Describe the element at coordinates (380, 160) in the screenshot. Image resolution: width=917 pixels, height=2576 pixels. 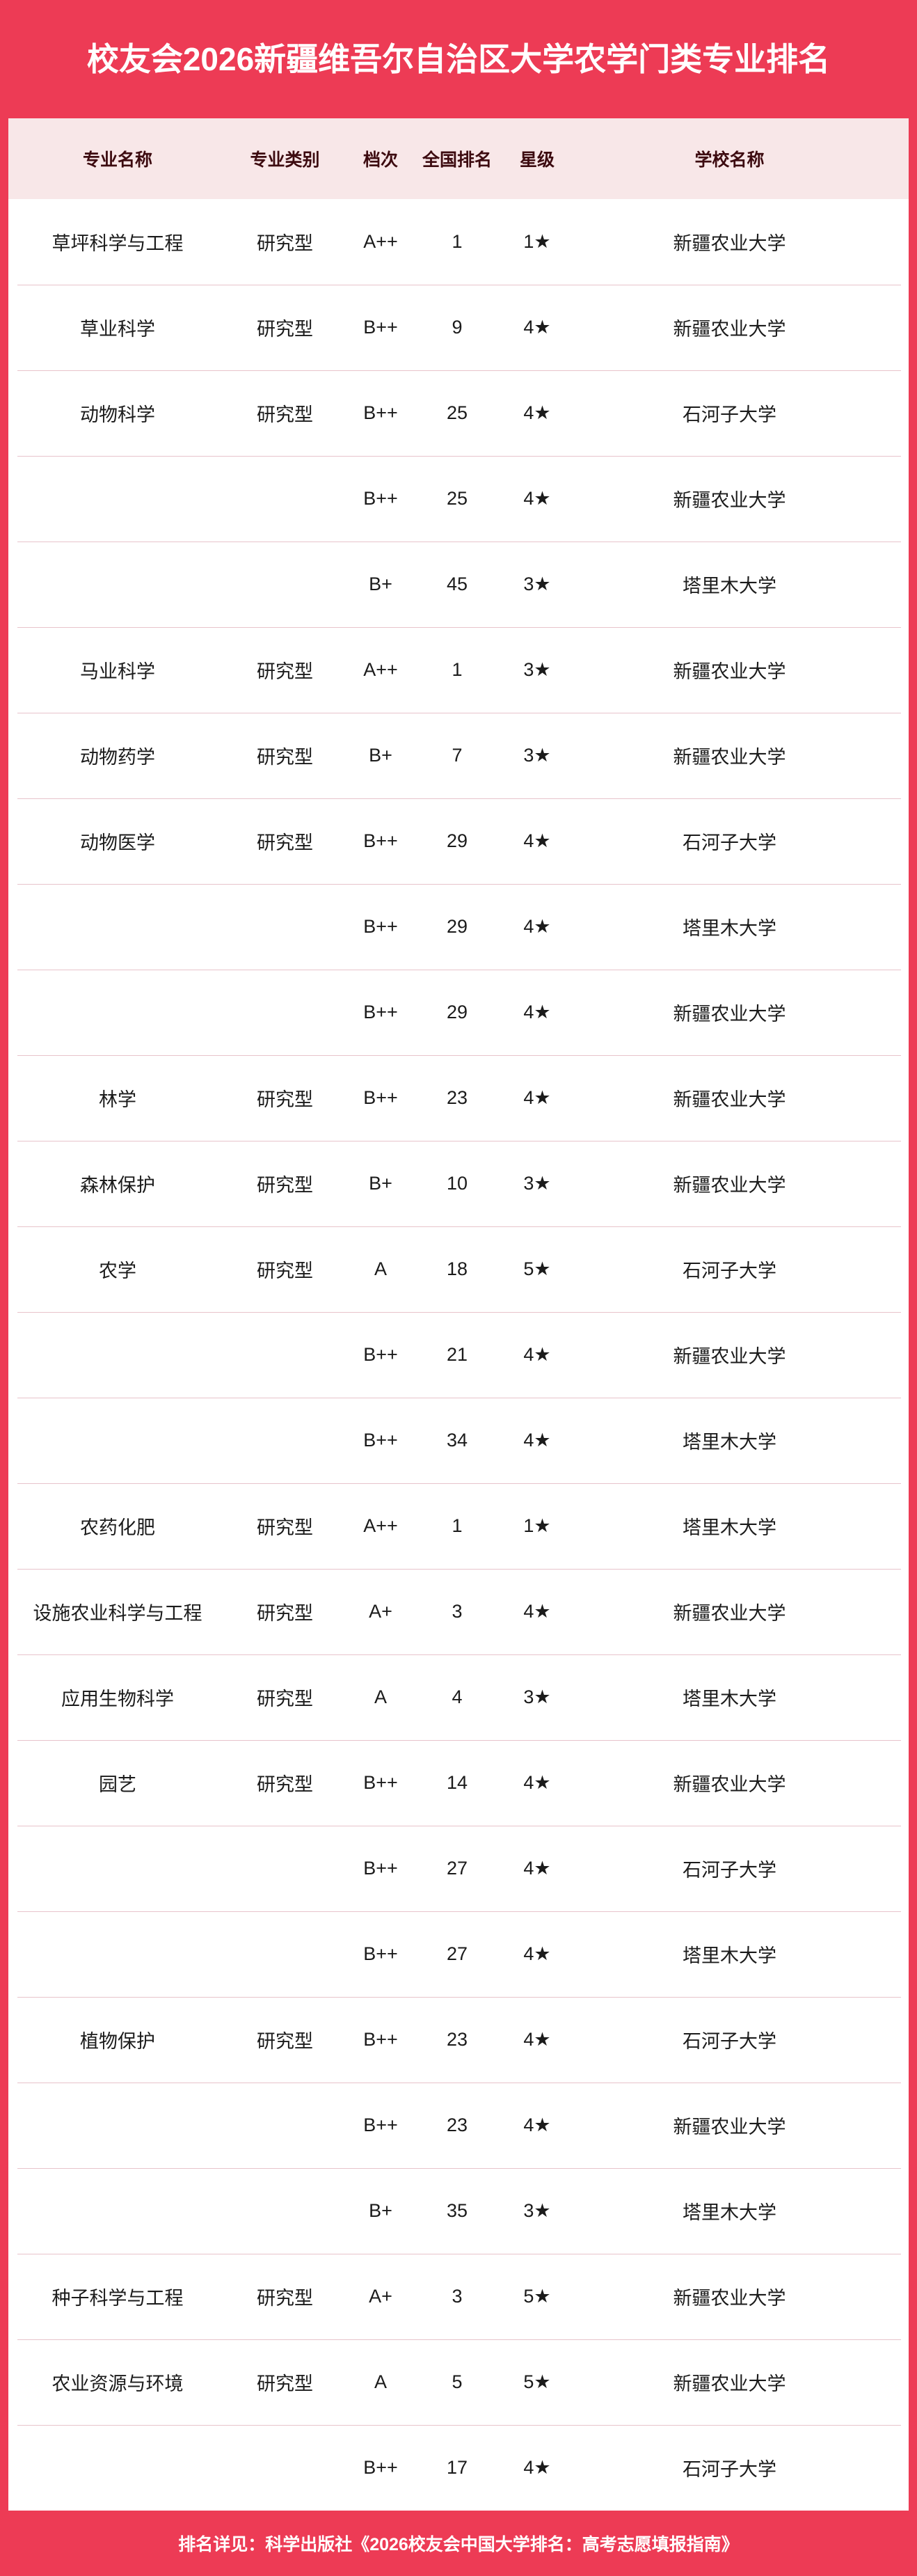
I see `column-header-tier: 档次` at that location.